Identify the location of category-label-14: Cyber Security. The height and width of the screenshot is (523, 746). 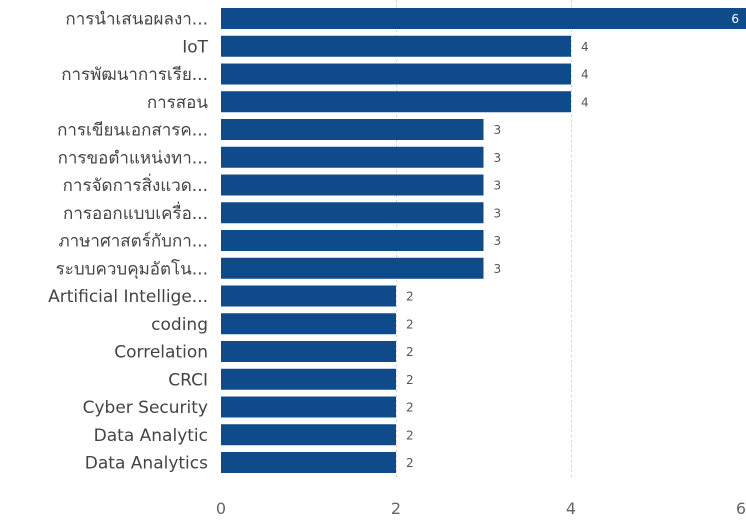
(145, 408).